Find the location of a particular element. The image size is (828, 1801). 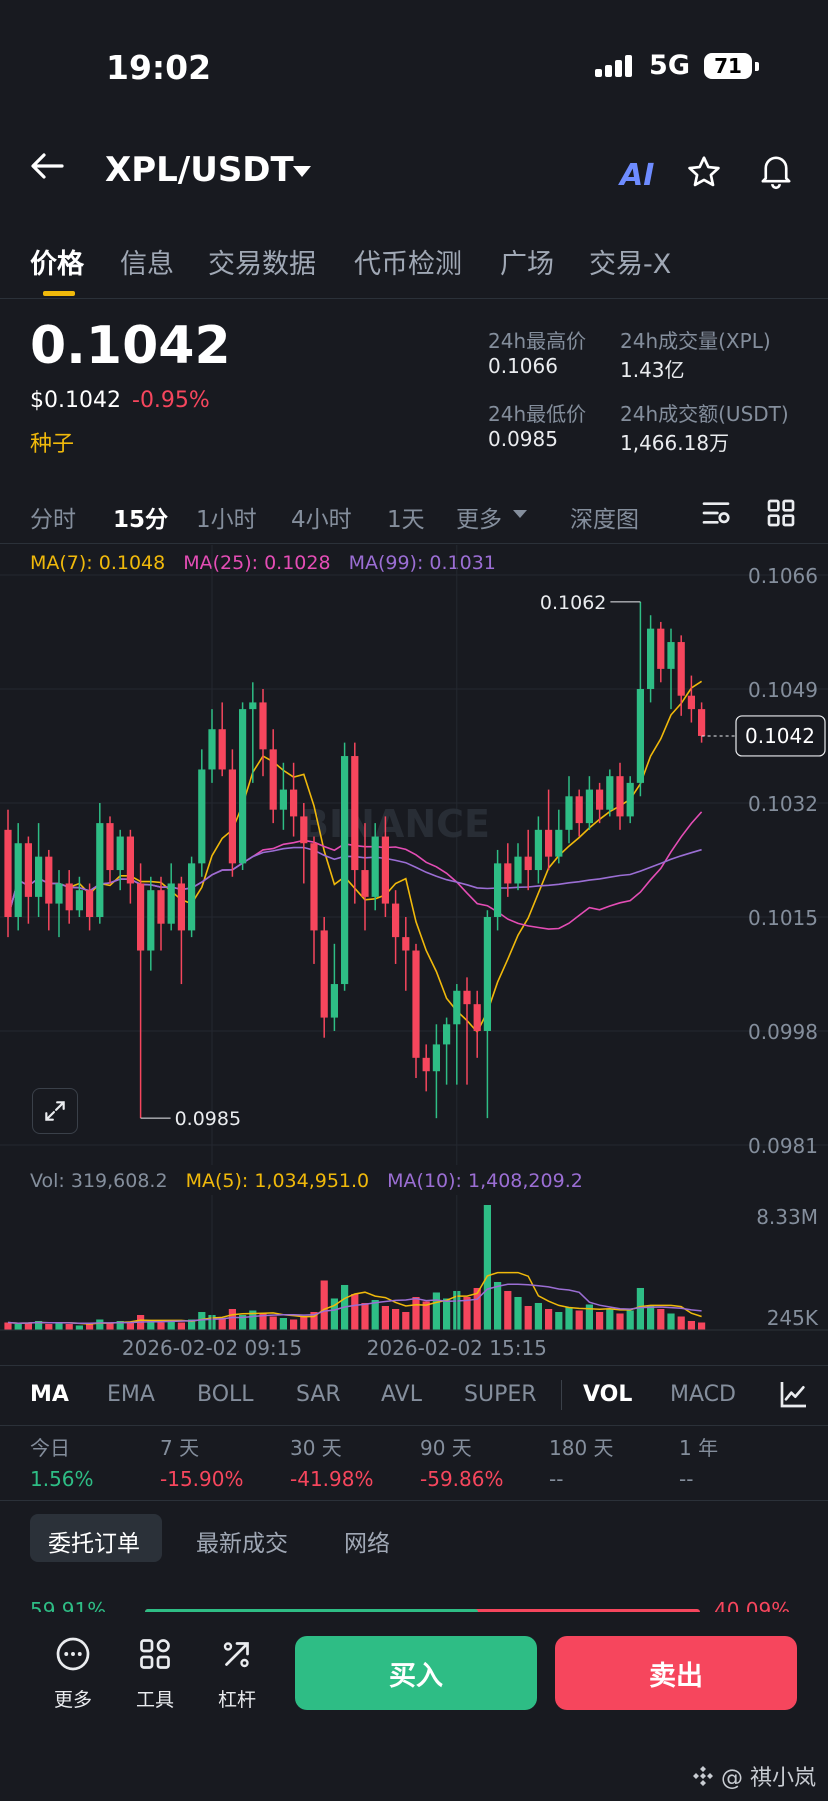

nav-leverage: 杠杆 is located at coordinates (237, 1674).